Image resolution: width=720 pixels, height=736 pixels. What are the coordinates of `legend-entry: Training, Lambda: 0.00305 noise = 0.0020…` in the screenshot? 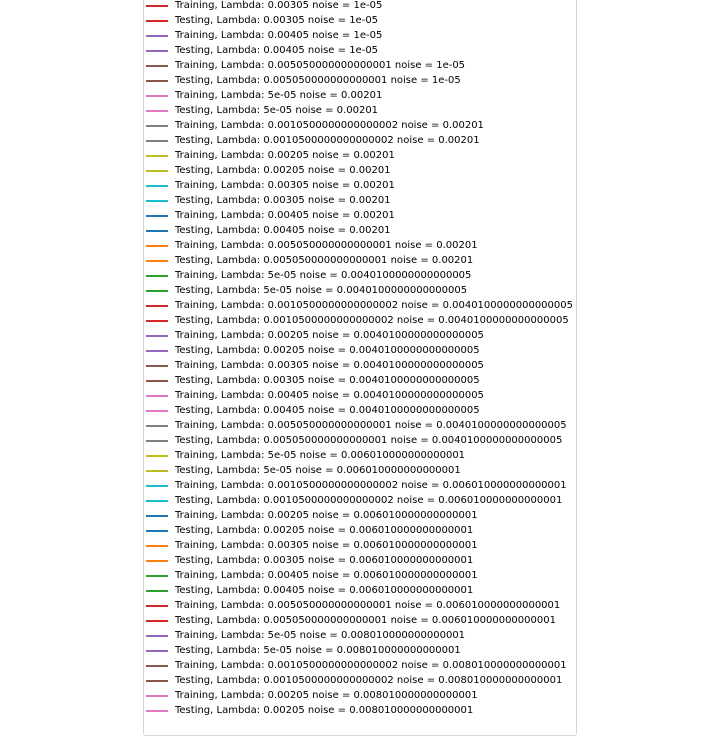 It's located at (270, 186).